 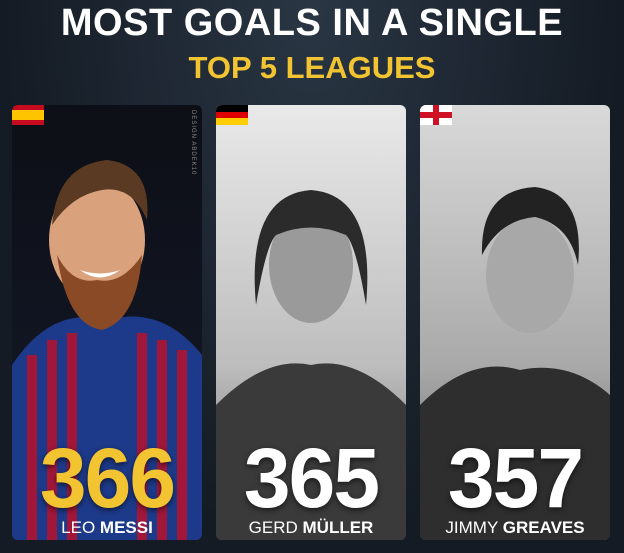 I want to click on first-name: LEO, so click(x=78, y=527).